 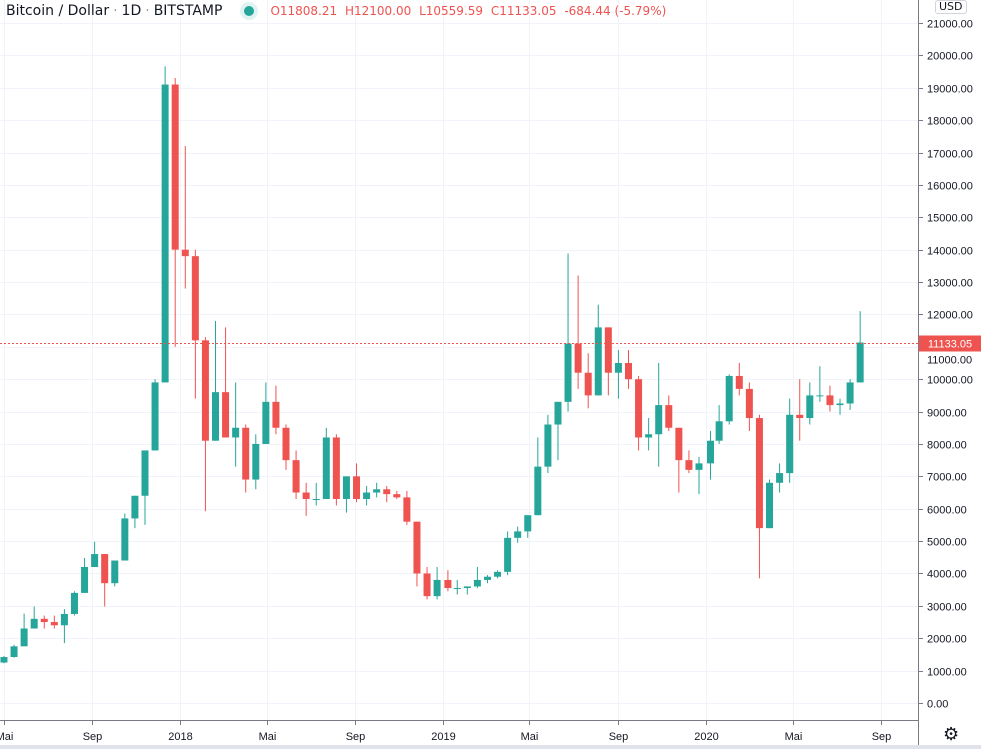 I want to click on y-tick-label: 17000.00, so click(x=950, y=155).